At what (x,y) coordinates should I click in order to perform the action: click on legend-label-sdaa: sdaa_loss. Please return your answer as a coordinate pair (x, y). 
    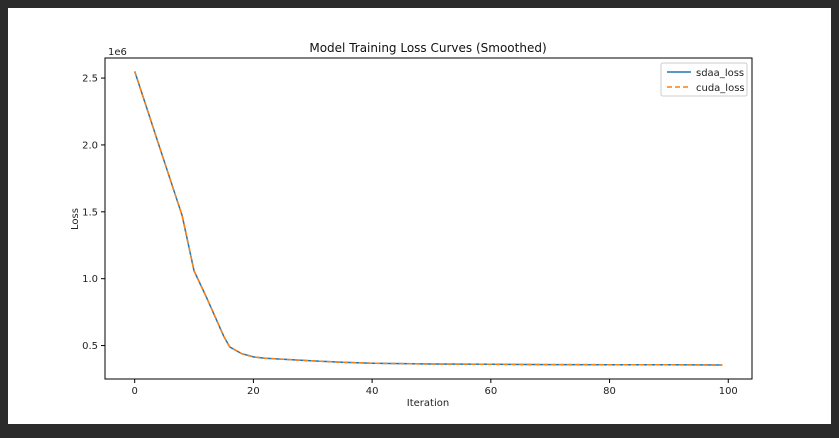
    Looking at the image, I should click on (720, 73).